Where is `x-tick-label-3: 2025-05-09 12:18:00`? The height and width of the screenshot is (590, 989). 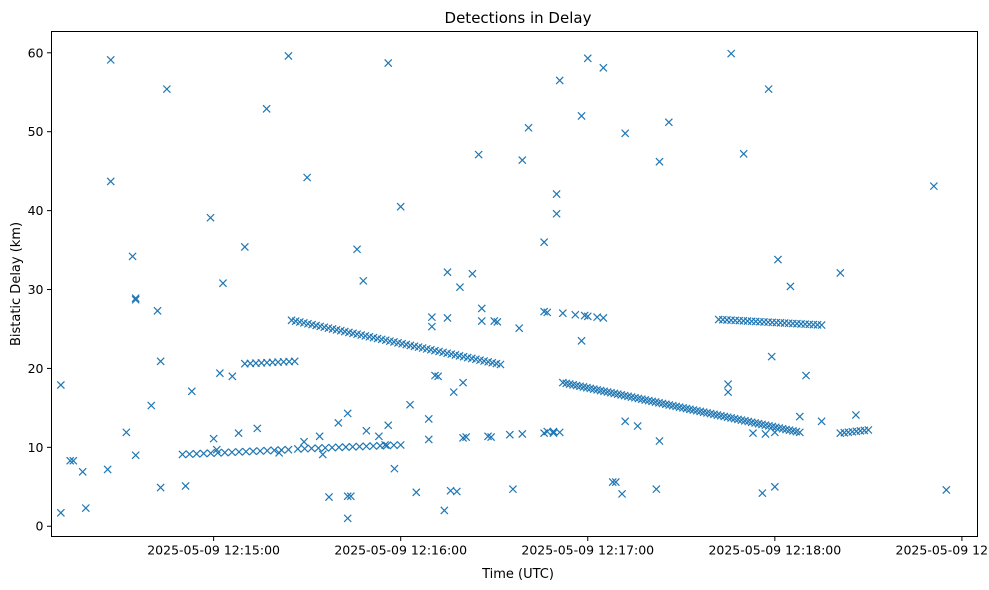
x-tick-label-3: 2025-05-09 12:18:00 is located at coordinates (774, 550).